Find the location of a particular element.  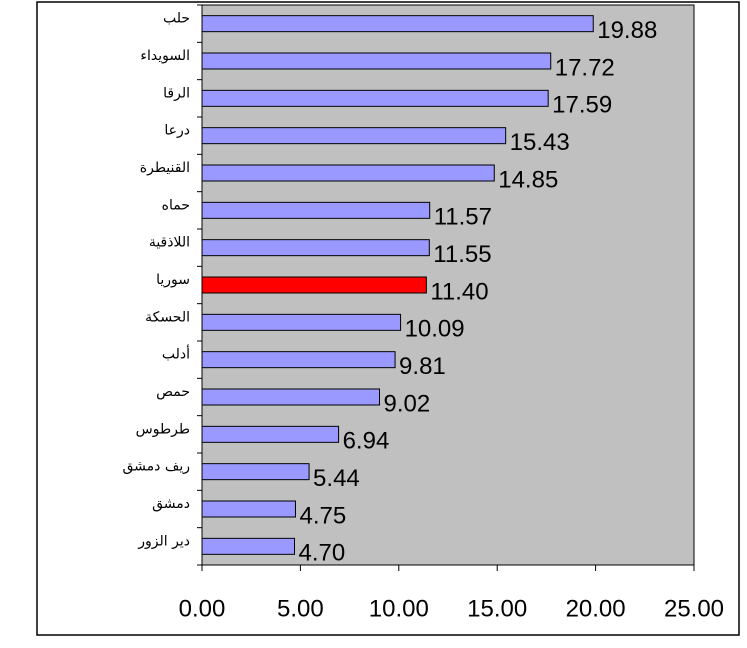

value-label: 11.55 is located at coordinates (462, 254).